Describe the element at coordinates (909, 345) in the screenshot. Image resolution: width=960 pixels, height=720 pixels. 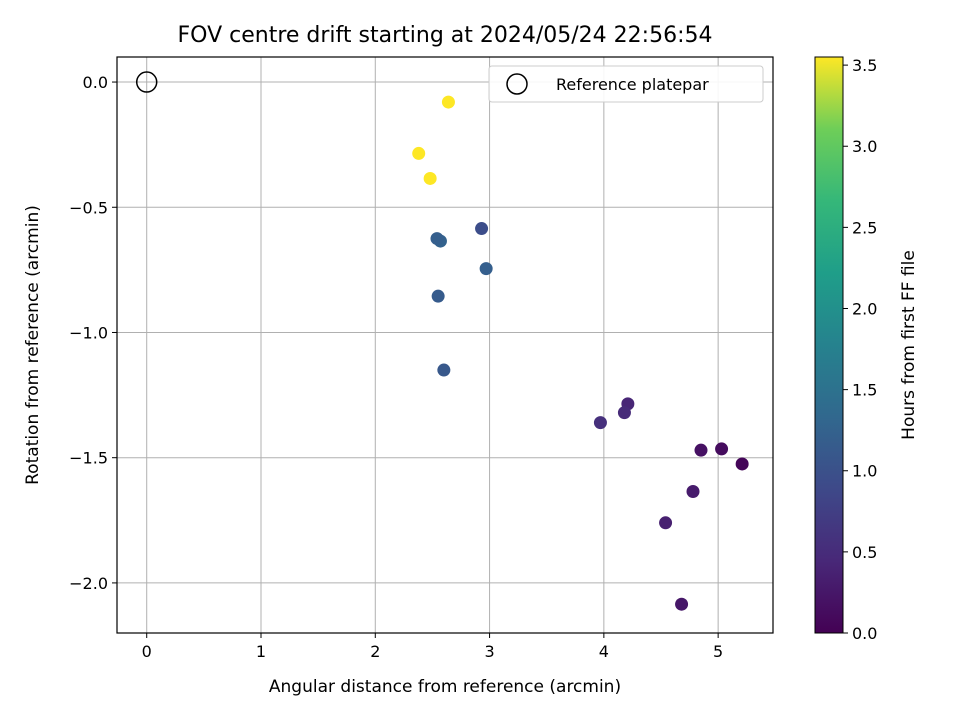
I see `colorbar-label: Hours from first FF file` at that location.